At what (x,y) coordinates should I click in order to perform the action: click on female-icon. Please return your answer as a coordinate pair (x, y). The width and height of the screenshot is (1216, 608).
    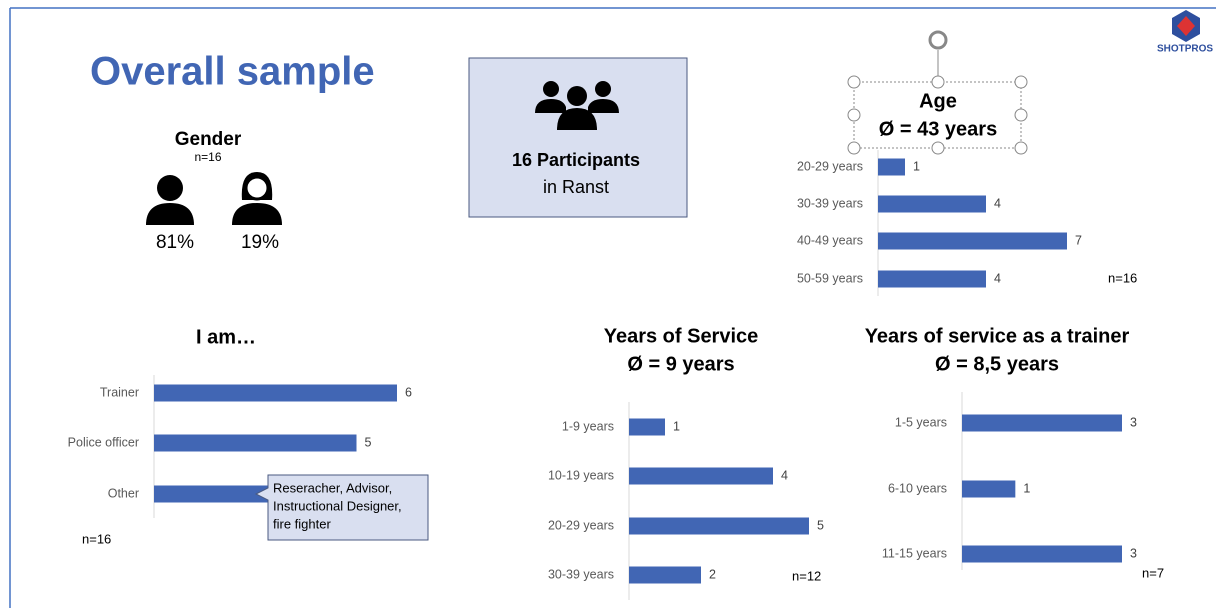
    Looking at the image, I should click on (257, 198).